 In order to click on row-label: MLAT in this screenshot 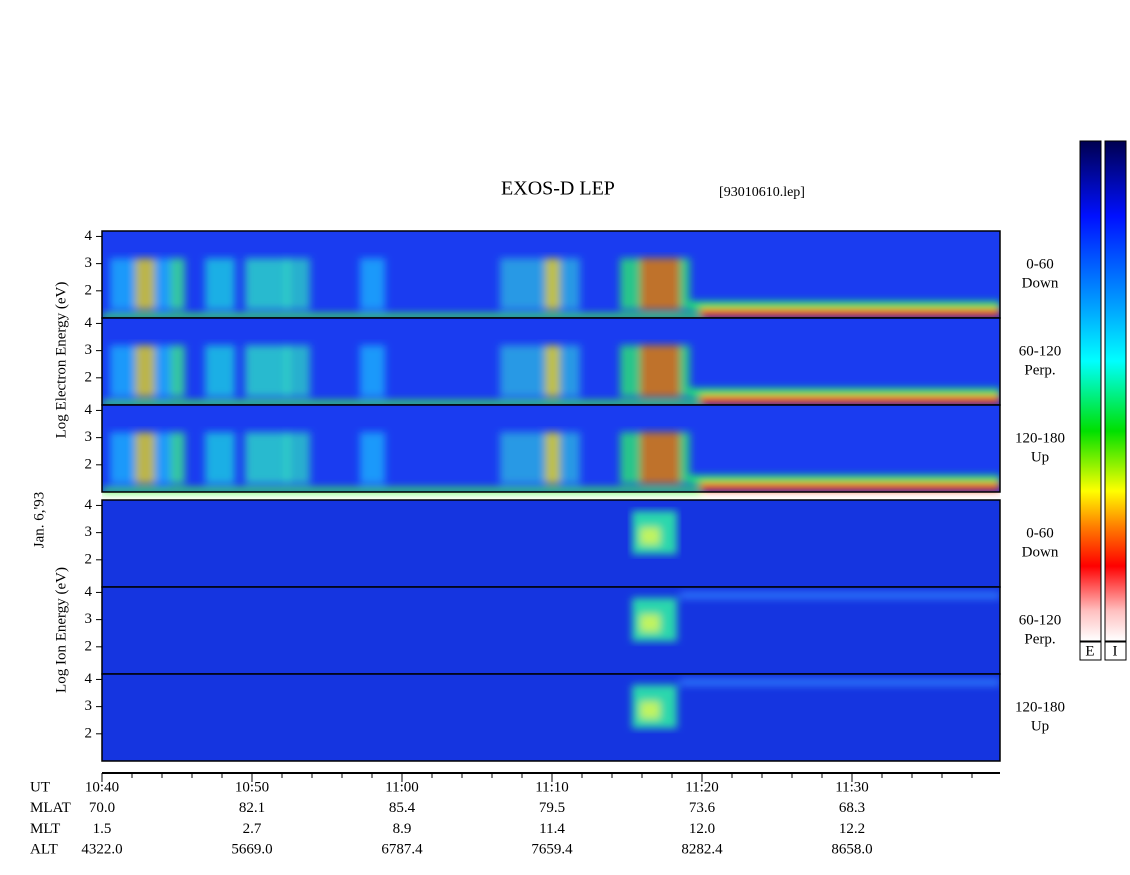, I will do `click(50, 808)`.